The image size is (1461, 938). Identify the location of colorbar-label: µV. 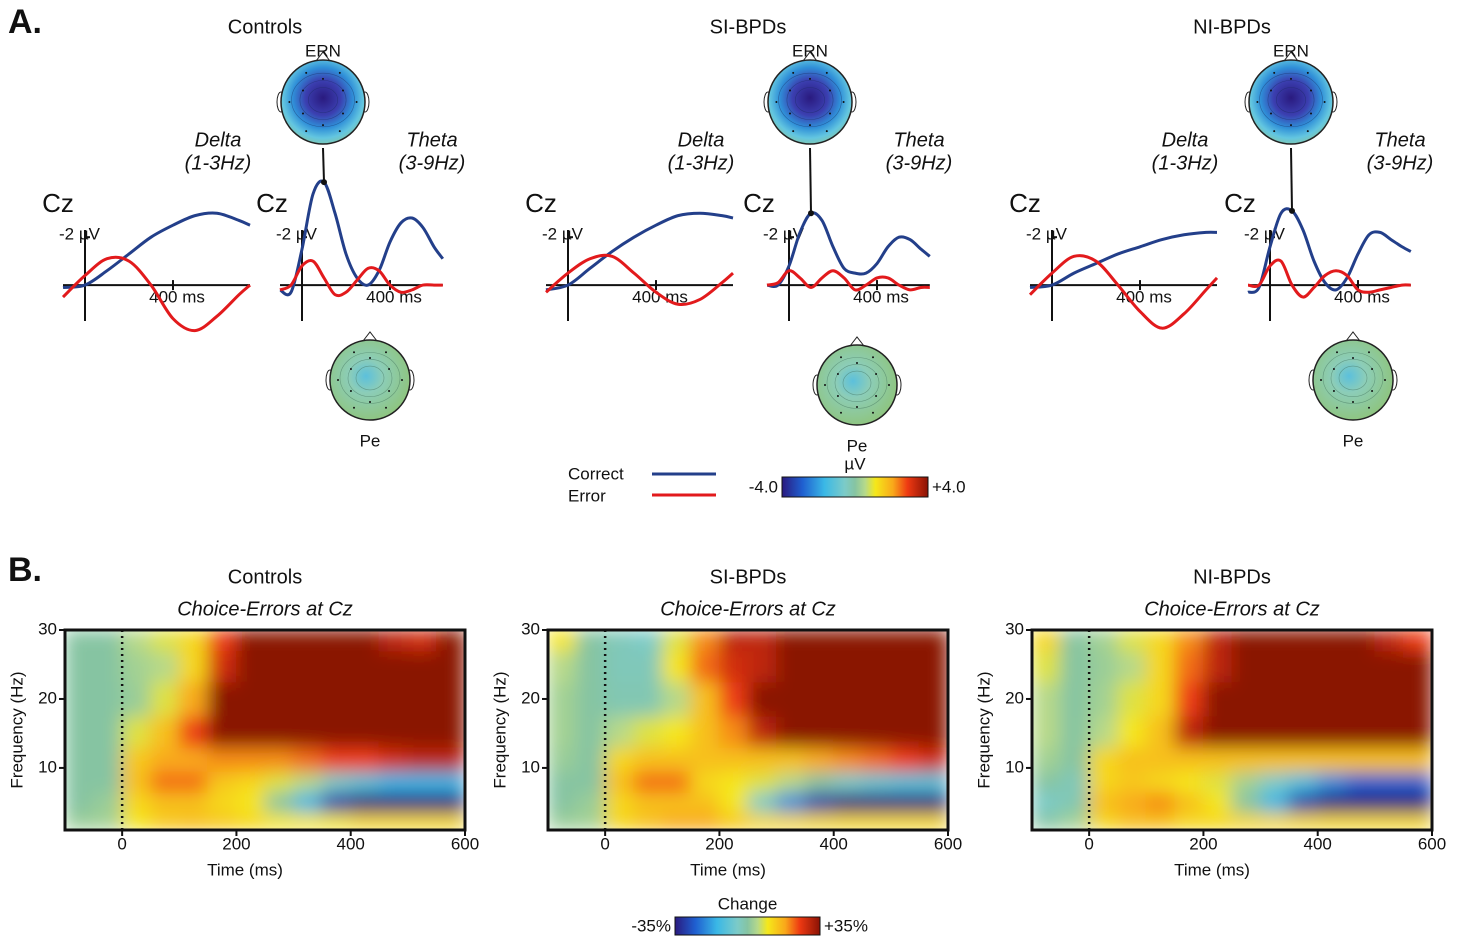
(855, 463).